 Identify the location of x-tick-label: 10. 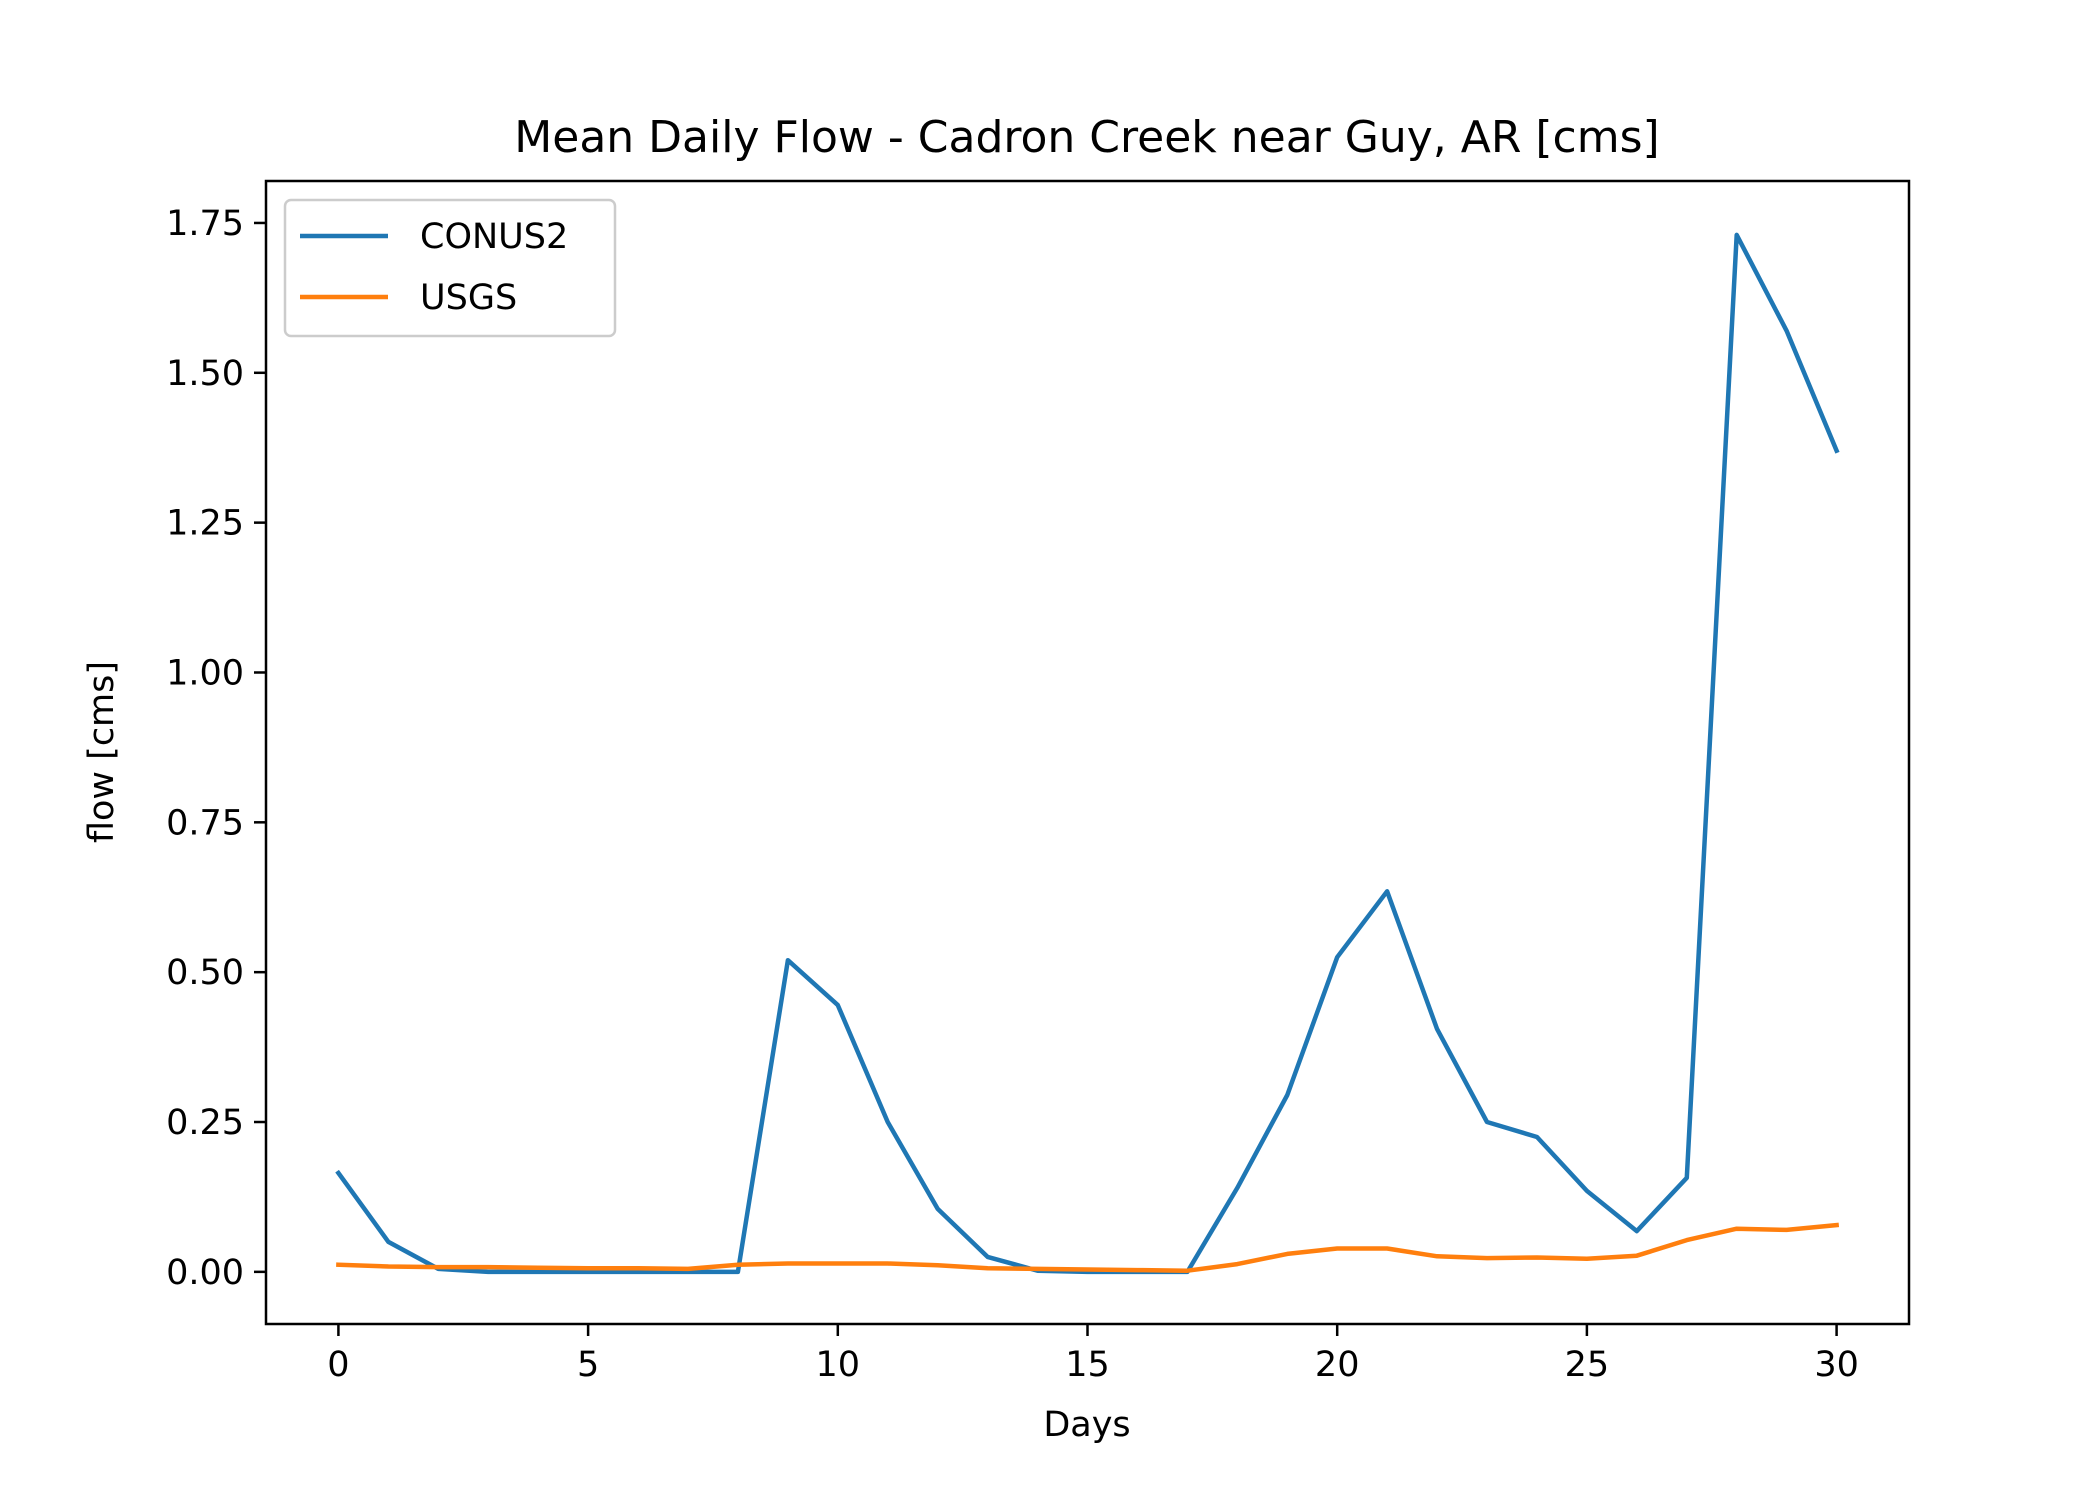
(838, 1365).